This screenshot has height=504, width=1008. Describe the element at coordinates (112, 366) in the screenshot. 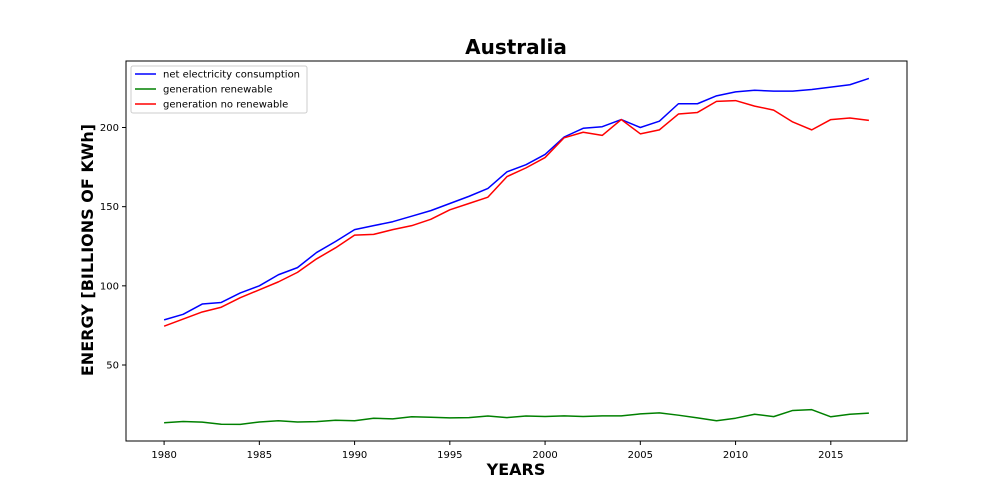

I see `y-tick-label: 50` at that location.